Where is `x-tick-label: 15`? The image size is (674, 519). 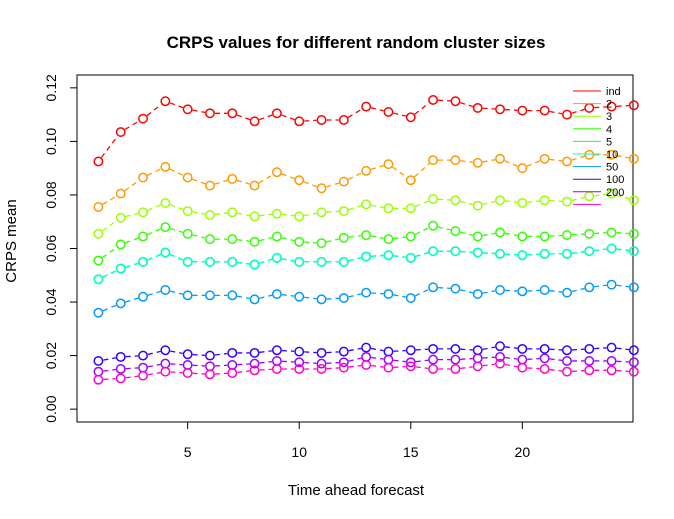 x-tick-label: 15 is located at coordinates (411, 452).